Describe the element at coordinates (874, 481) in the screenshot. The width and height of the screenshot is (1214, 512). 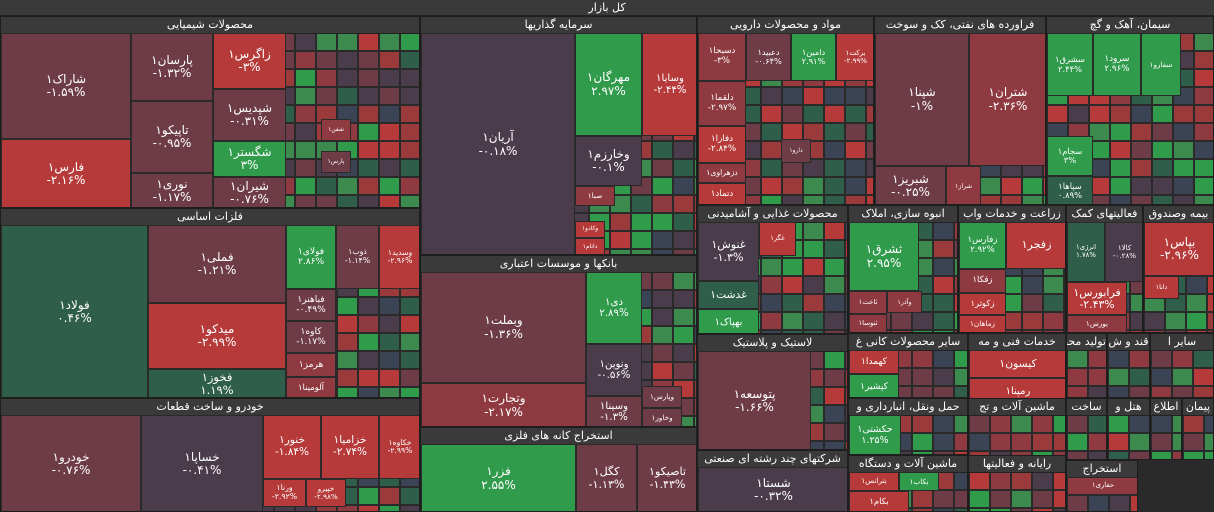
I see `stock-tile: بترانس۱` at that location.